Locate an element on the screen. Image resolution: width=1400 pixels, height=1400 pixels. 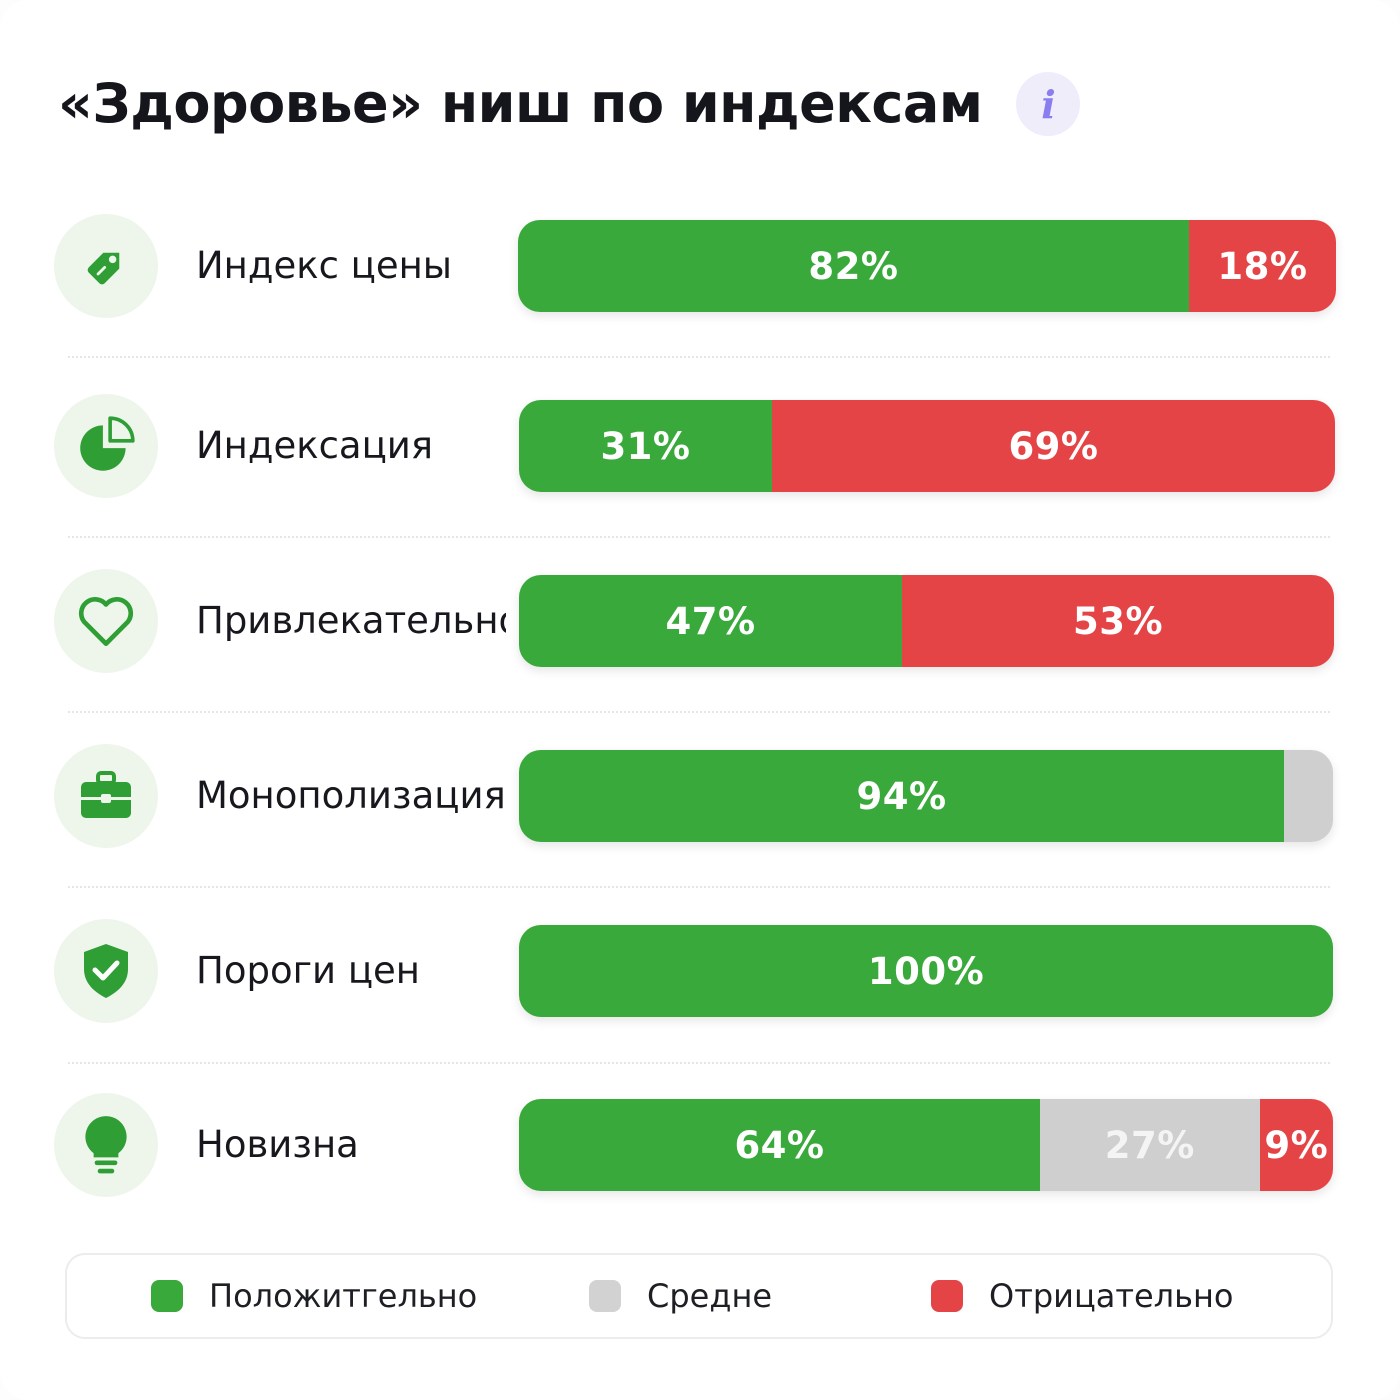
index-label: Монополизация is located at coordinates (351, 795).